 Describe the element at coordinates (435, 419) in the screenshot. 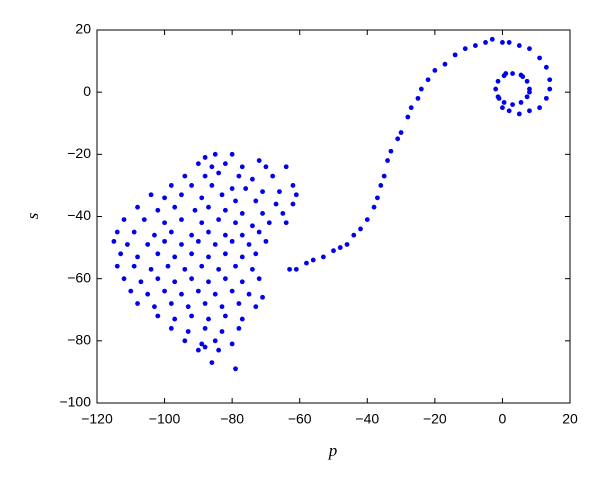

I see `x-tick-label: −20` at that location.